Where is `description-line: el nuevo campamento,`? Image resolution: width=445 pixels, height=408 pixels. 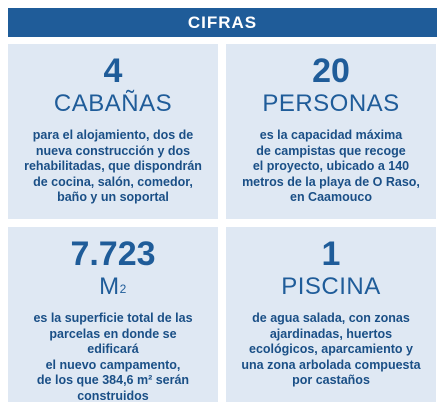 description-line: el nuevo campamento, is located at coordinates (113, 364).